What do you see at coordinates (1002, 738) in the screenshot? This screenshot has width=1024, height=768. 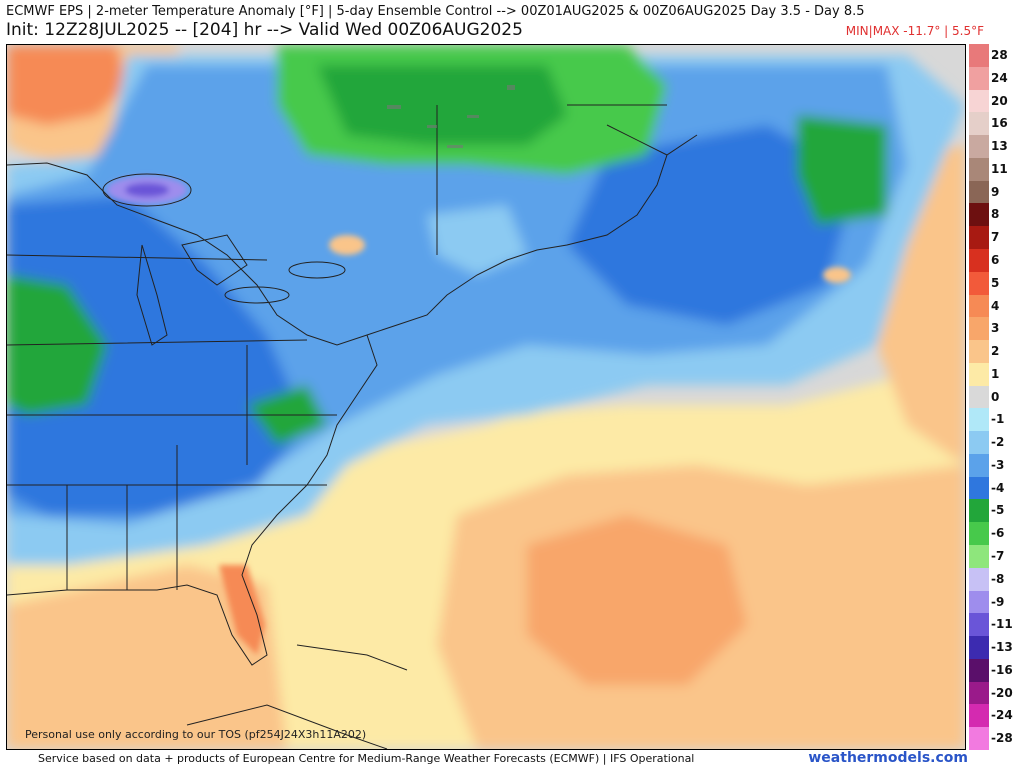 I see `colorbar-label: -28` at bounding box center [1002, 738].